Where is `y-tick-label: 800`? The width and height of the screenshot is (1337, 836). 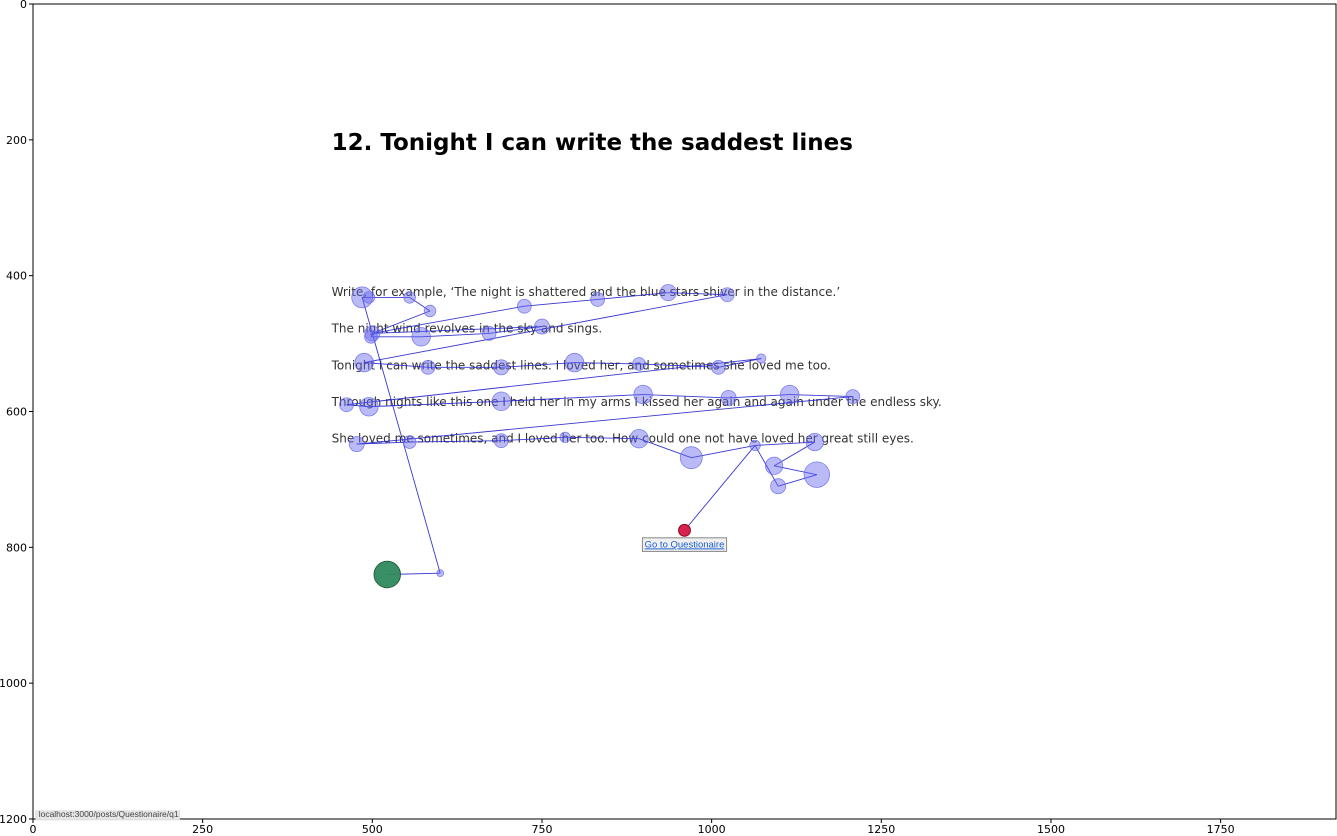 y-tick-label: 800 is located at coordinates (16, 547).